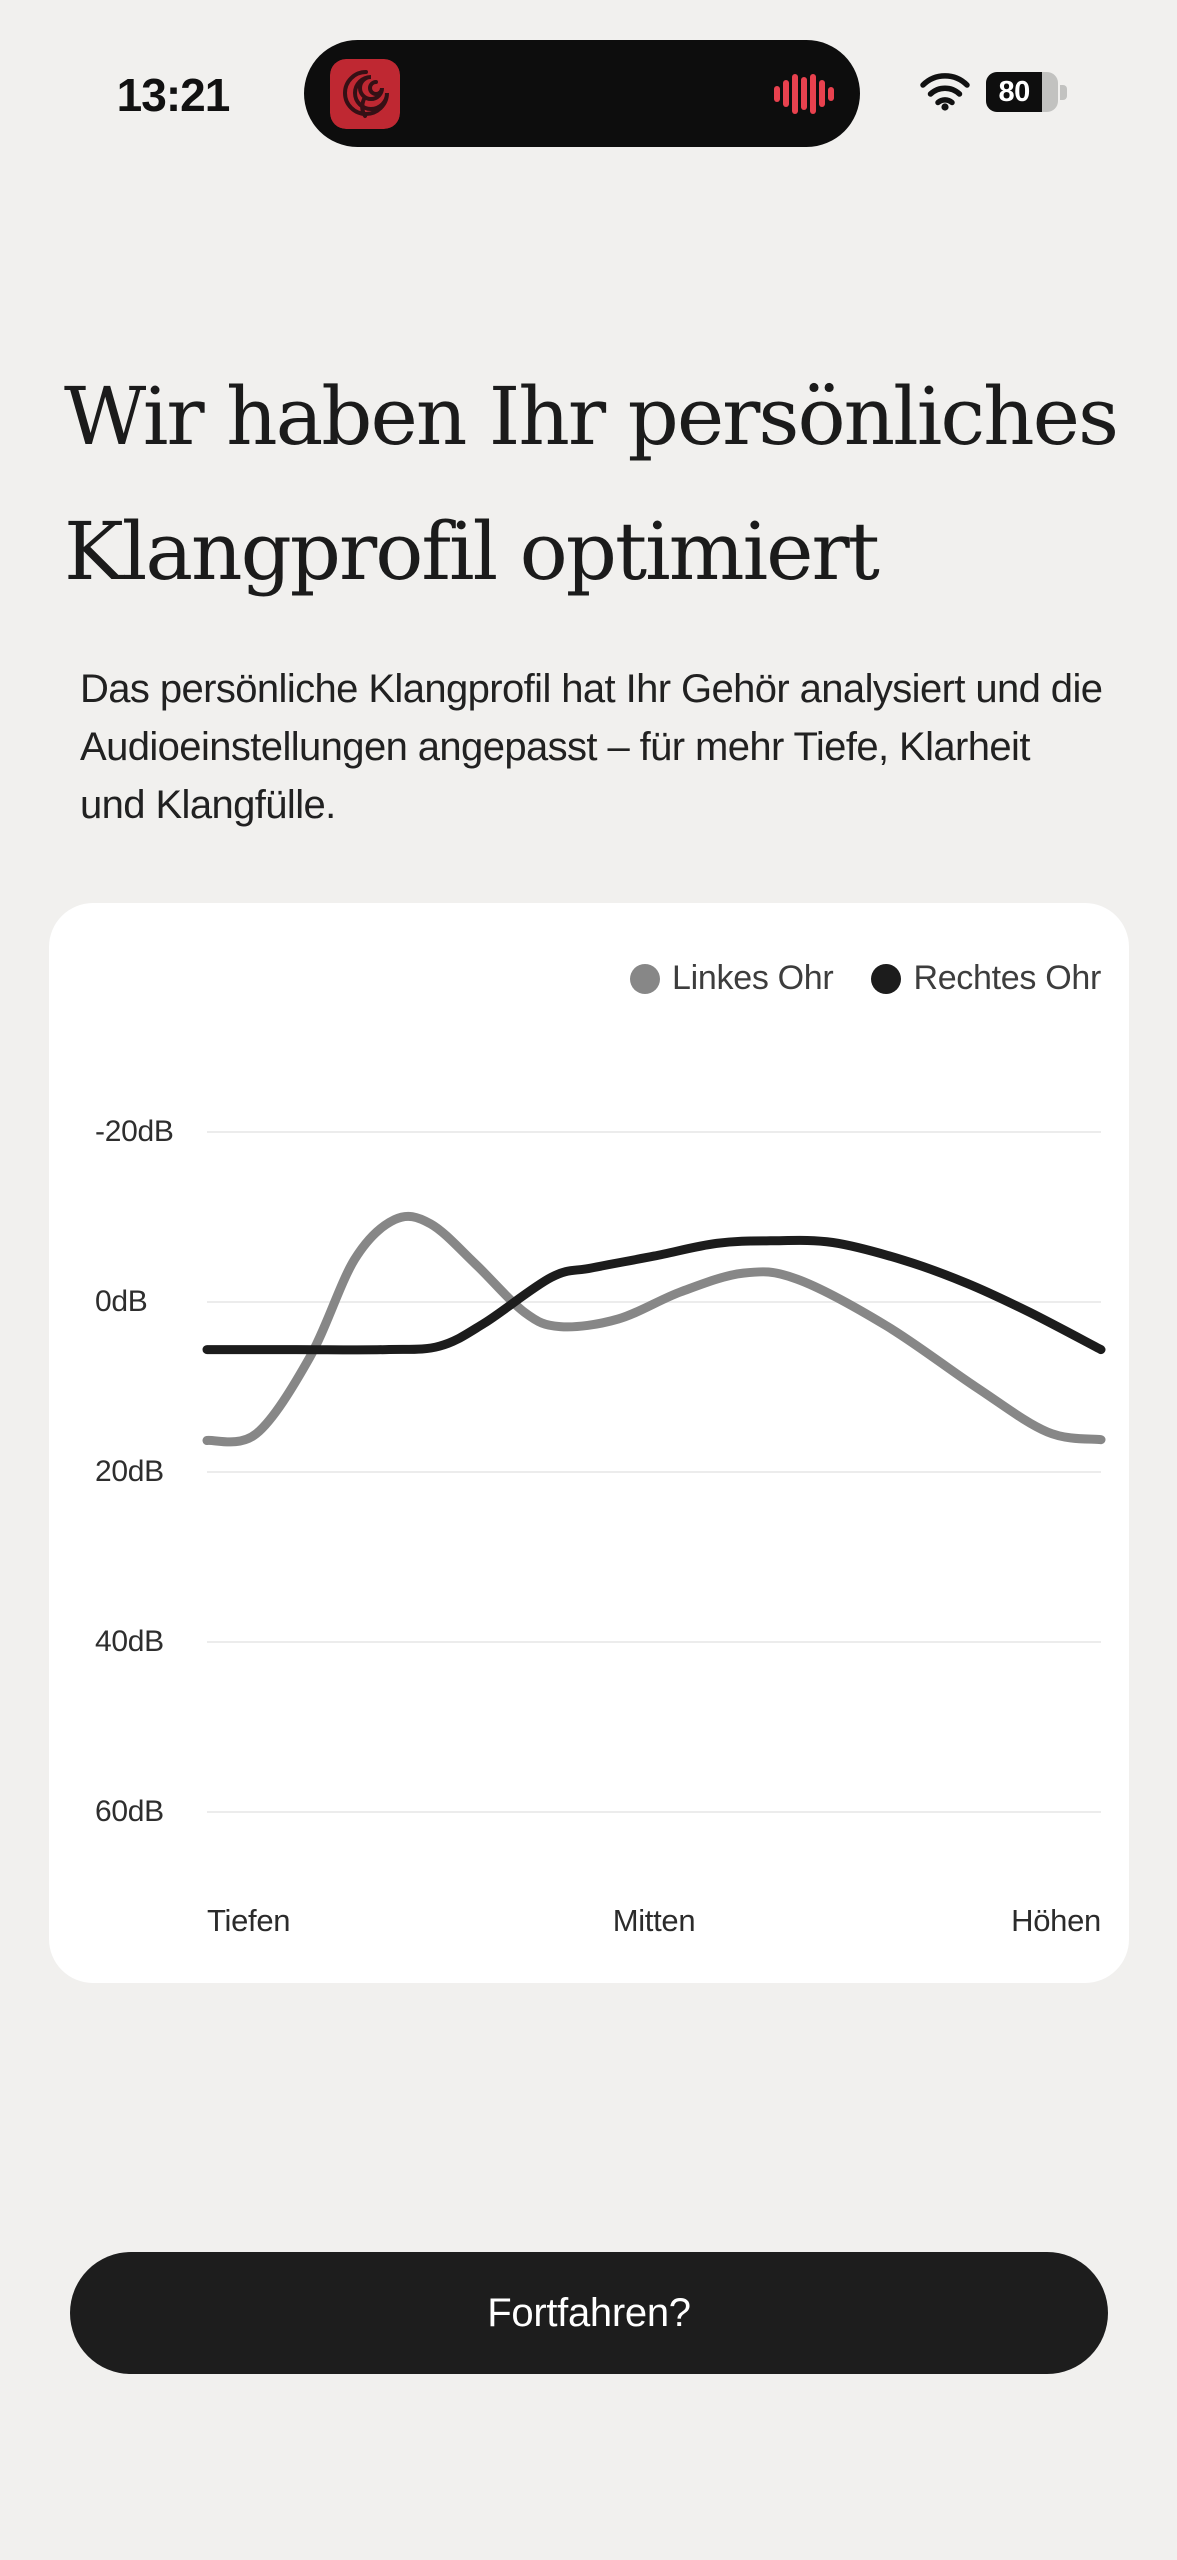 The image size is (1177, 2560). I want to click on legend-item-left-ear: Linkes Ohr, so click(732, 978).